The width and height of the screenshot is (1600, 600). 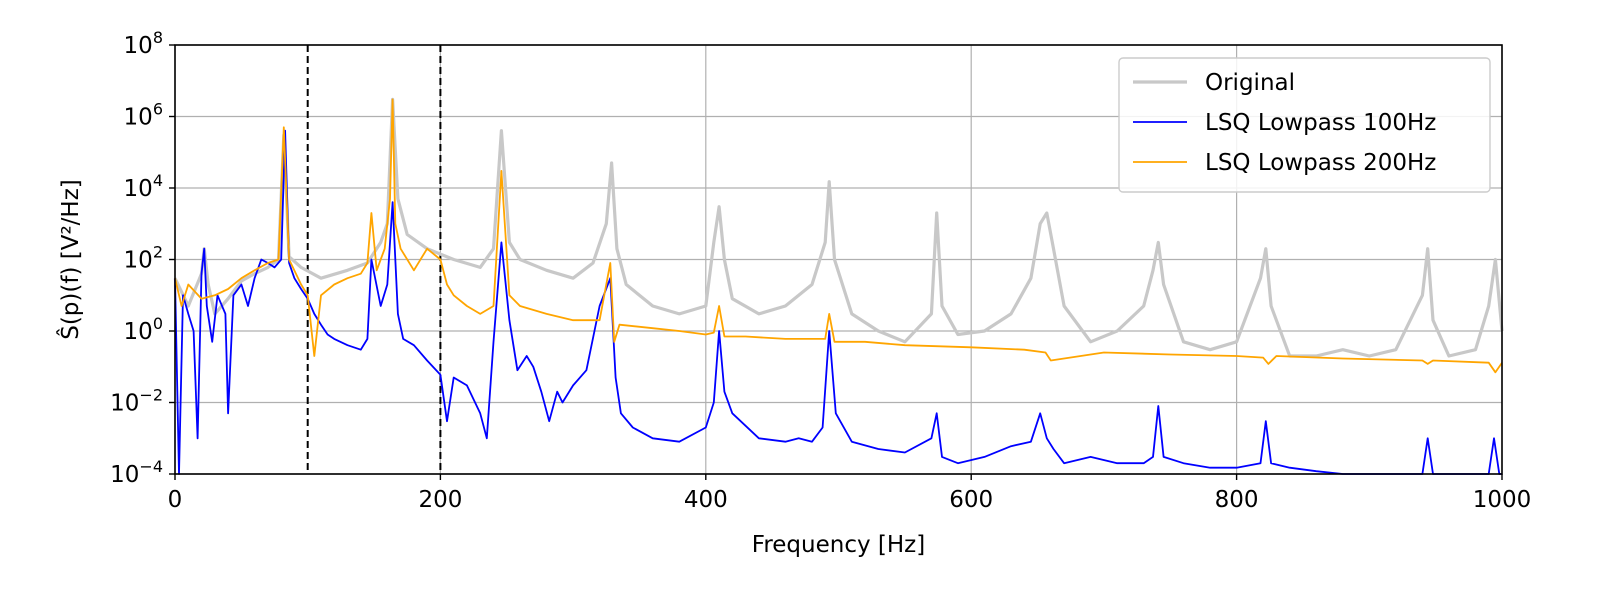 I want to click on legend-box, so click(x=1304, y=125).